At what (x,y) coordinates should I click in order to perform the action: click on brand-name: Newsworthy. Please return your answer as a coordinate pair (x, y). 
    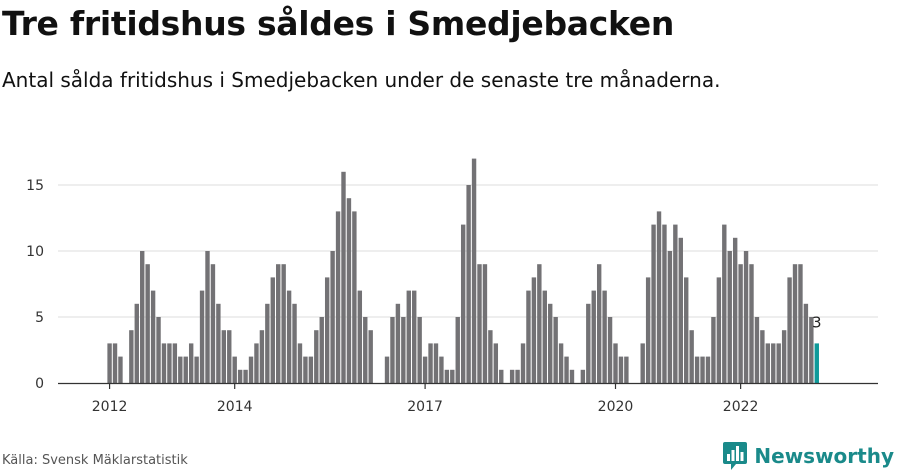
    Looking at the image, I should click on (824, 456).